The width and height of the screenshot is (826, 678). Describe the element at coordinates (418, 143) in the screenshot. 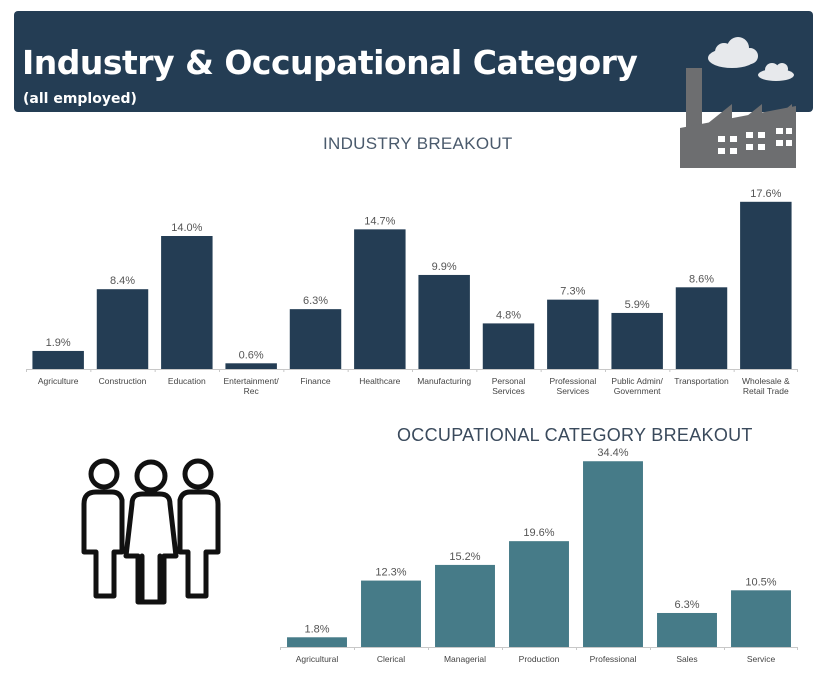

I see `industry-chart-title: INDUSTRY BREAKOUT` at that location.